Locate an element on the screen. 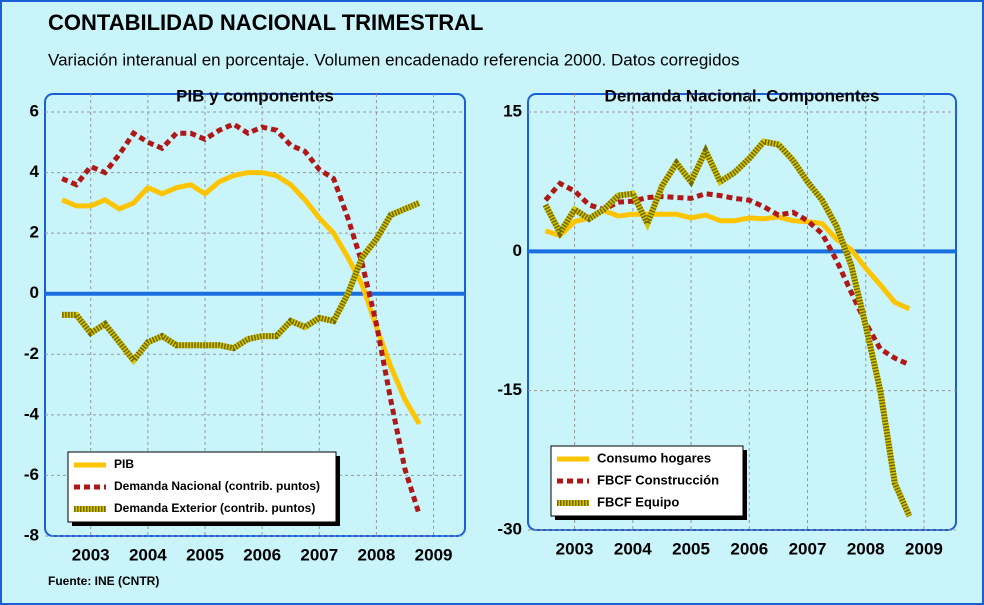 The image size is (984, 605). page-title: CONTABILIDAD NACIONAL TRIMESTRAL is located at coordinates (266, 22).